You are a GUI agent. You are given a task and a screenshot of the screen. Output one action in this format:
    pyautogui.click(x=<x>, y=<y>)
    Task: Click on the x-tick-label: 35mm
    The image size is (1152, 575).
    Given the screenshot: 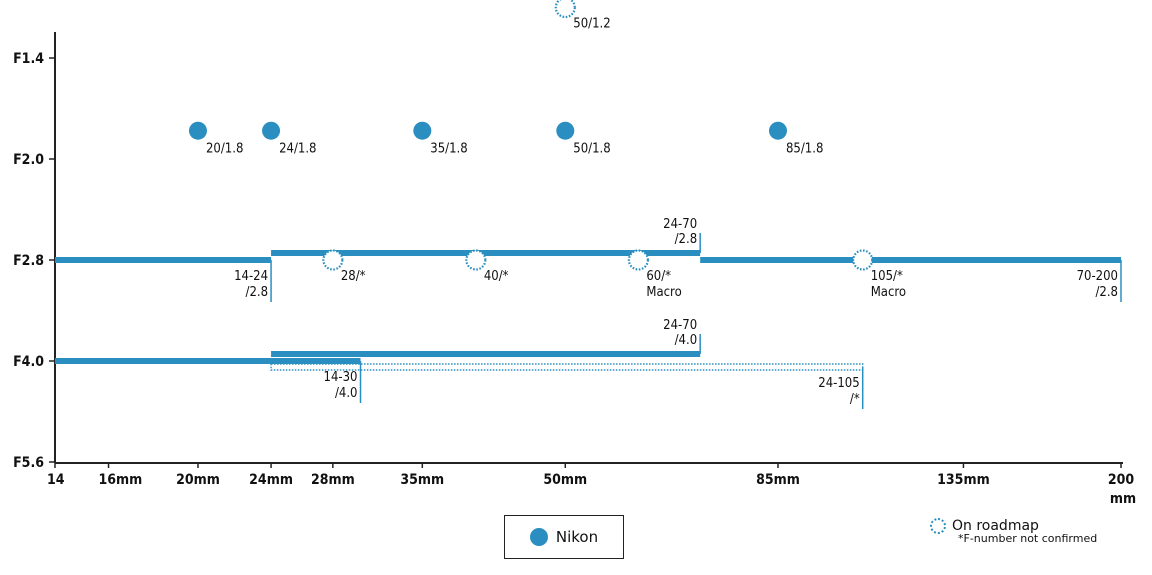 What is the action you would take?
    pyautogui.click(x=422, y=480)
    